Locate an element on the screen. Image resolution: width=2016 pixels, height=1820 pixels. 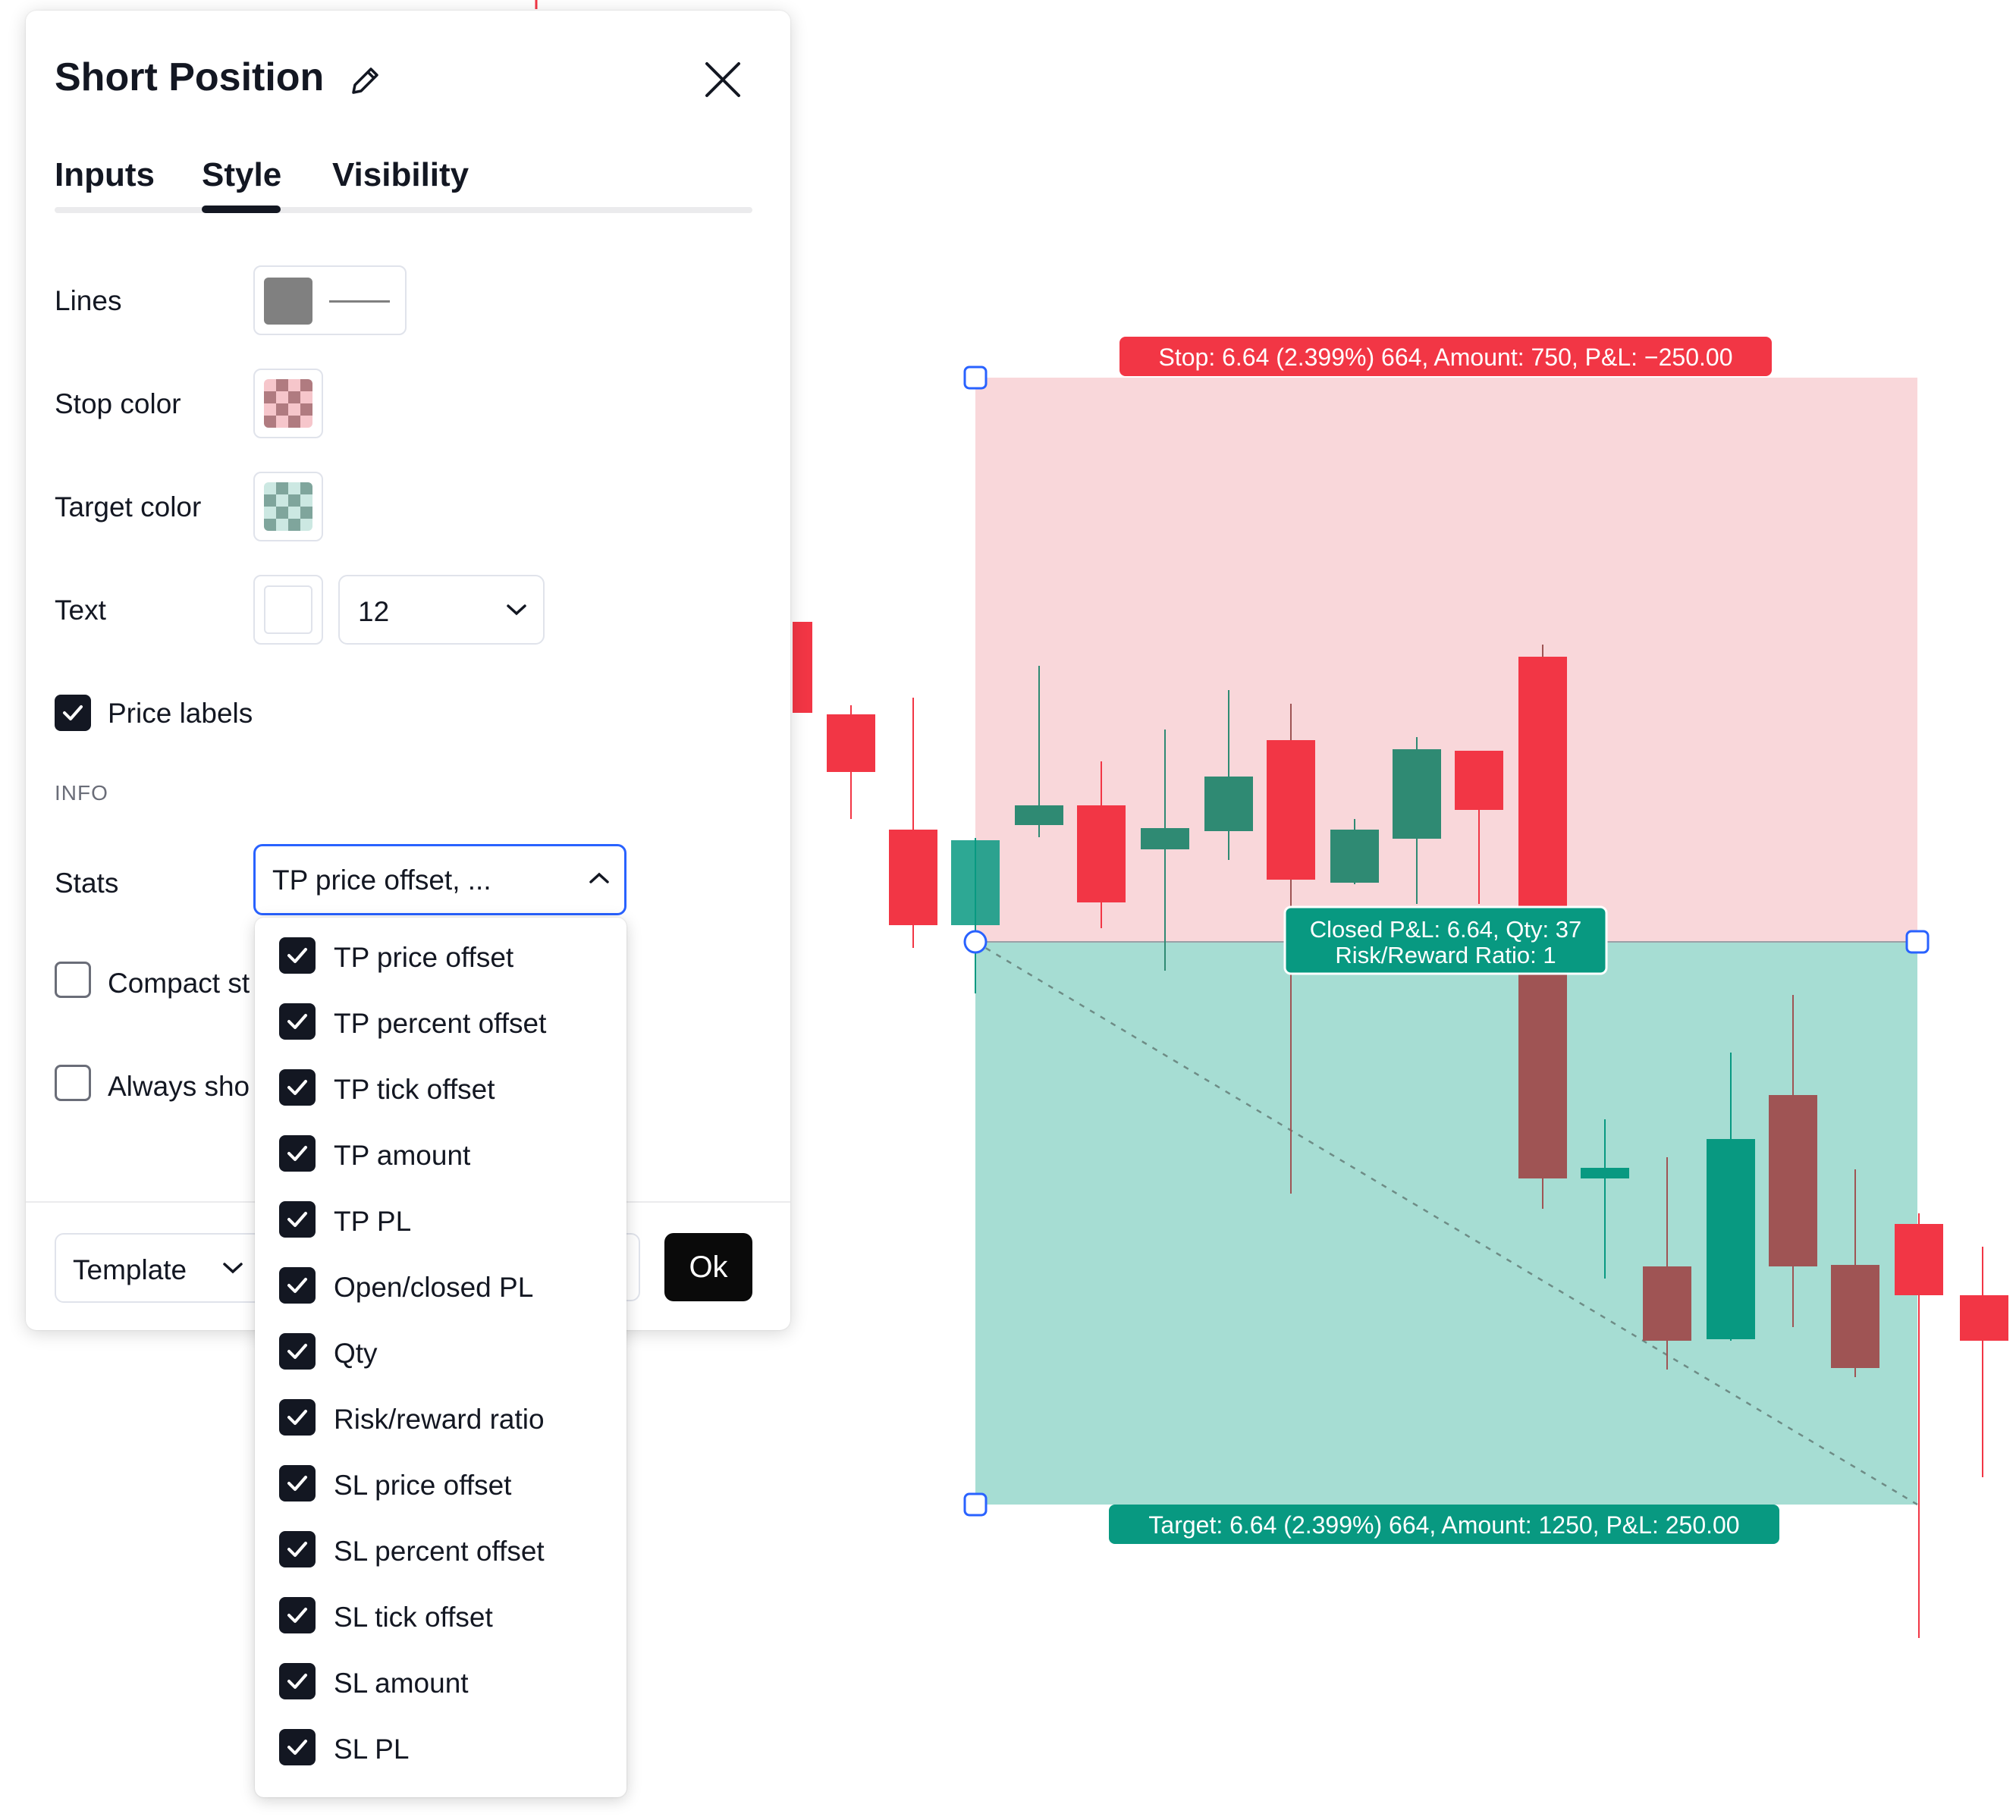
target-color-swatch is located at coordinates (288, 506).